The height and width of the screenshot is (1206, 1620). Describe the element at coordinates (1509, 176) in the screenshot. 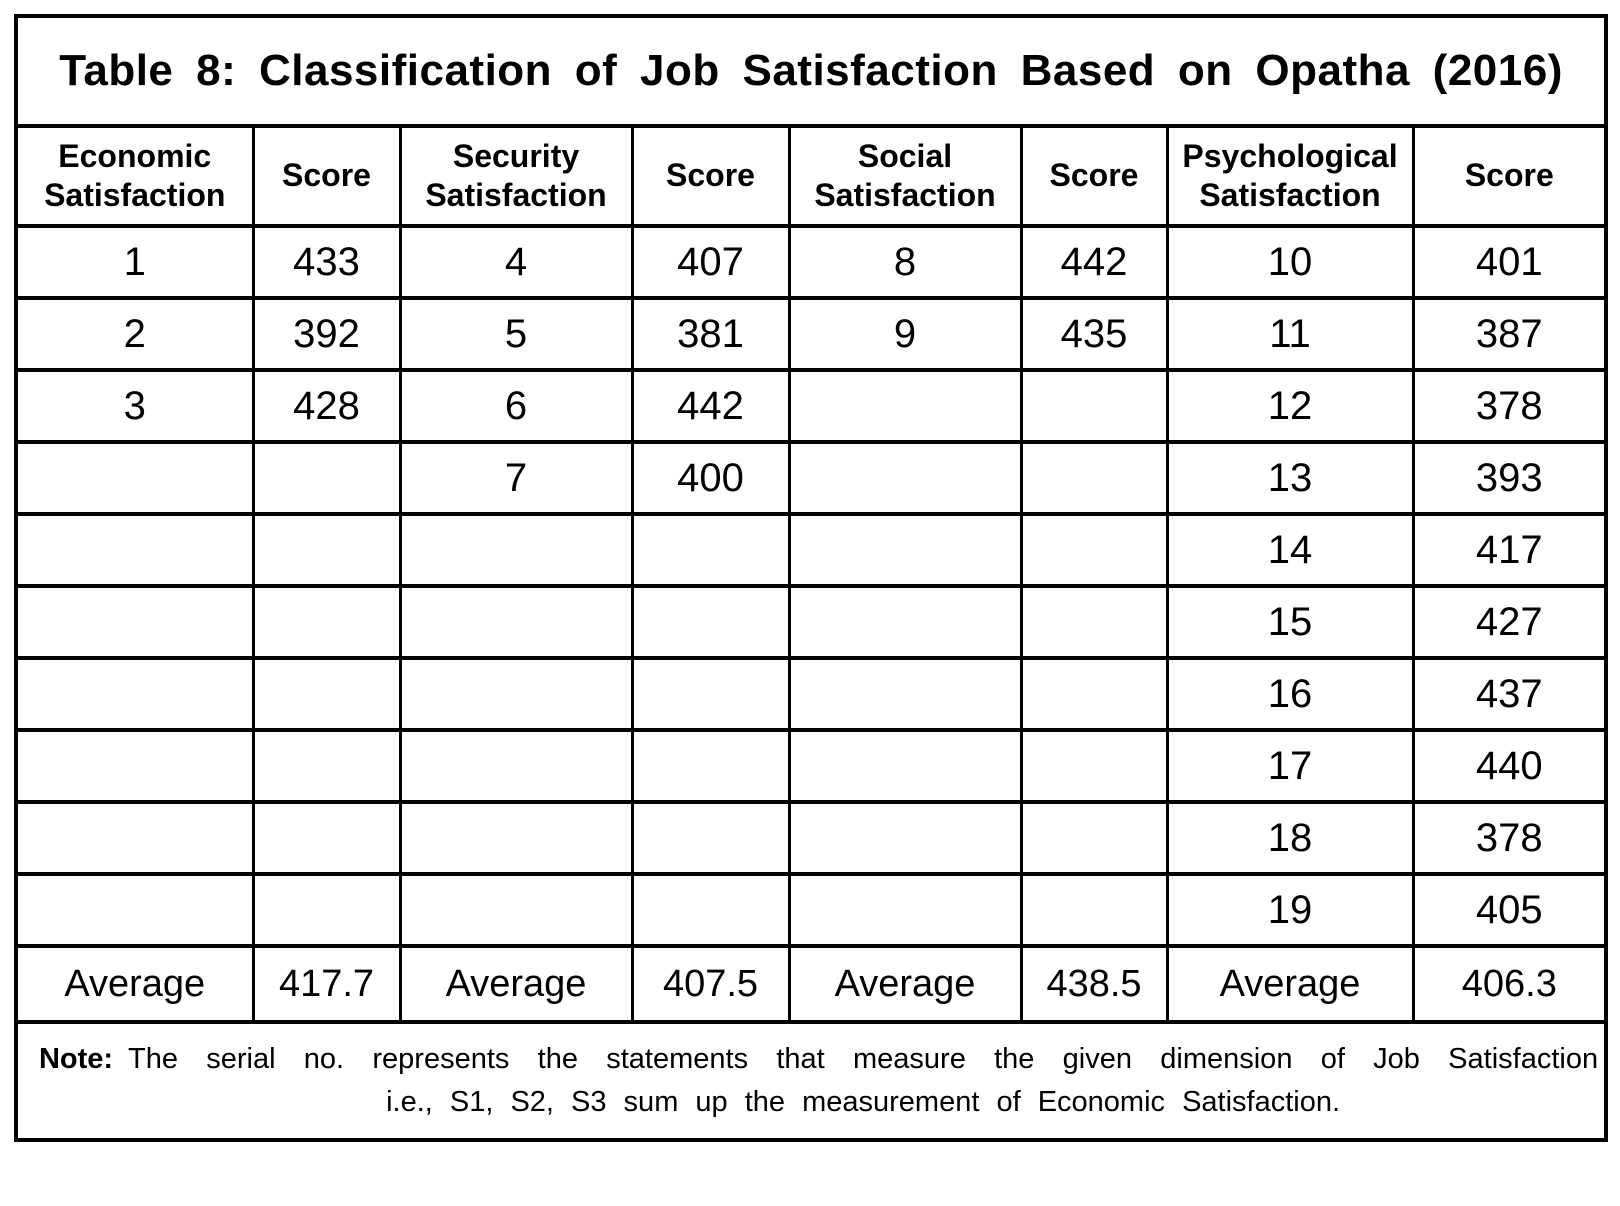

I see `header-cell-8: Score` at that location.